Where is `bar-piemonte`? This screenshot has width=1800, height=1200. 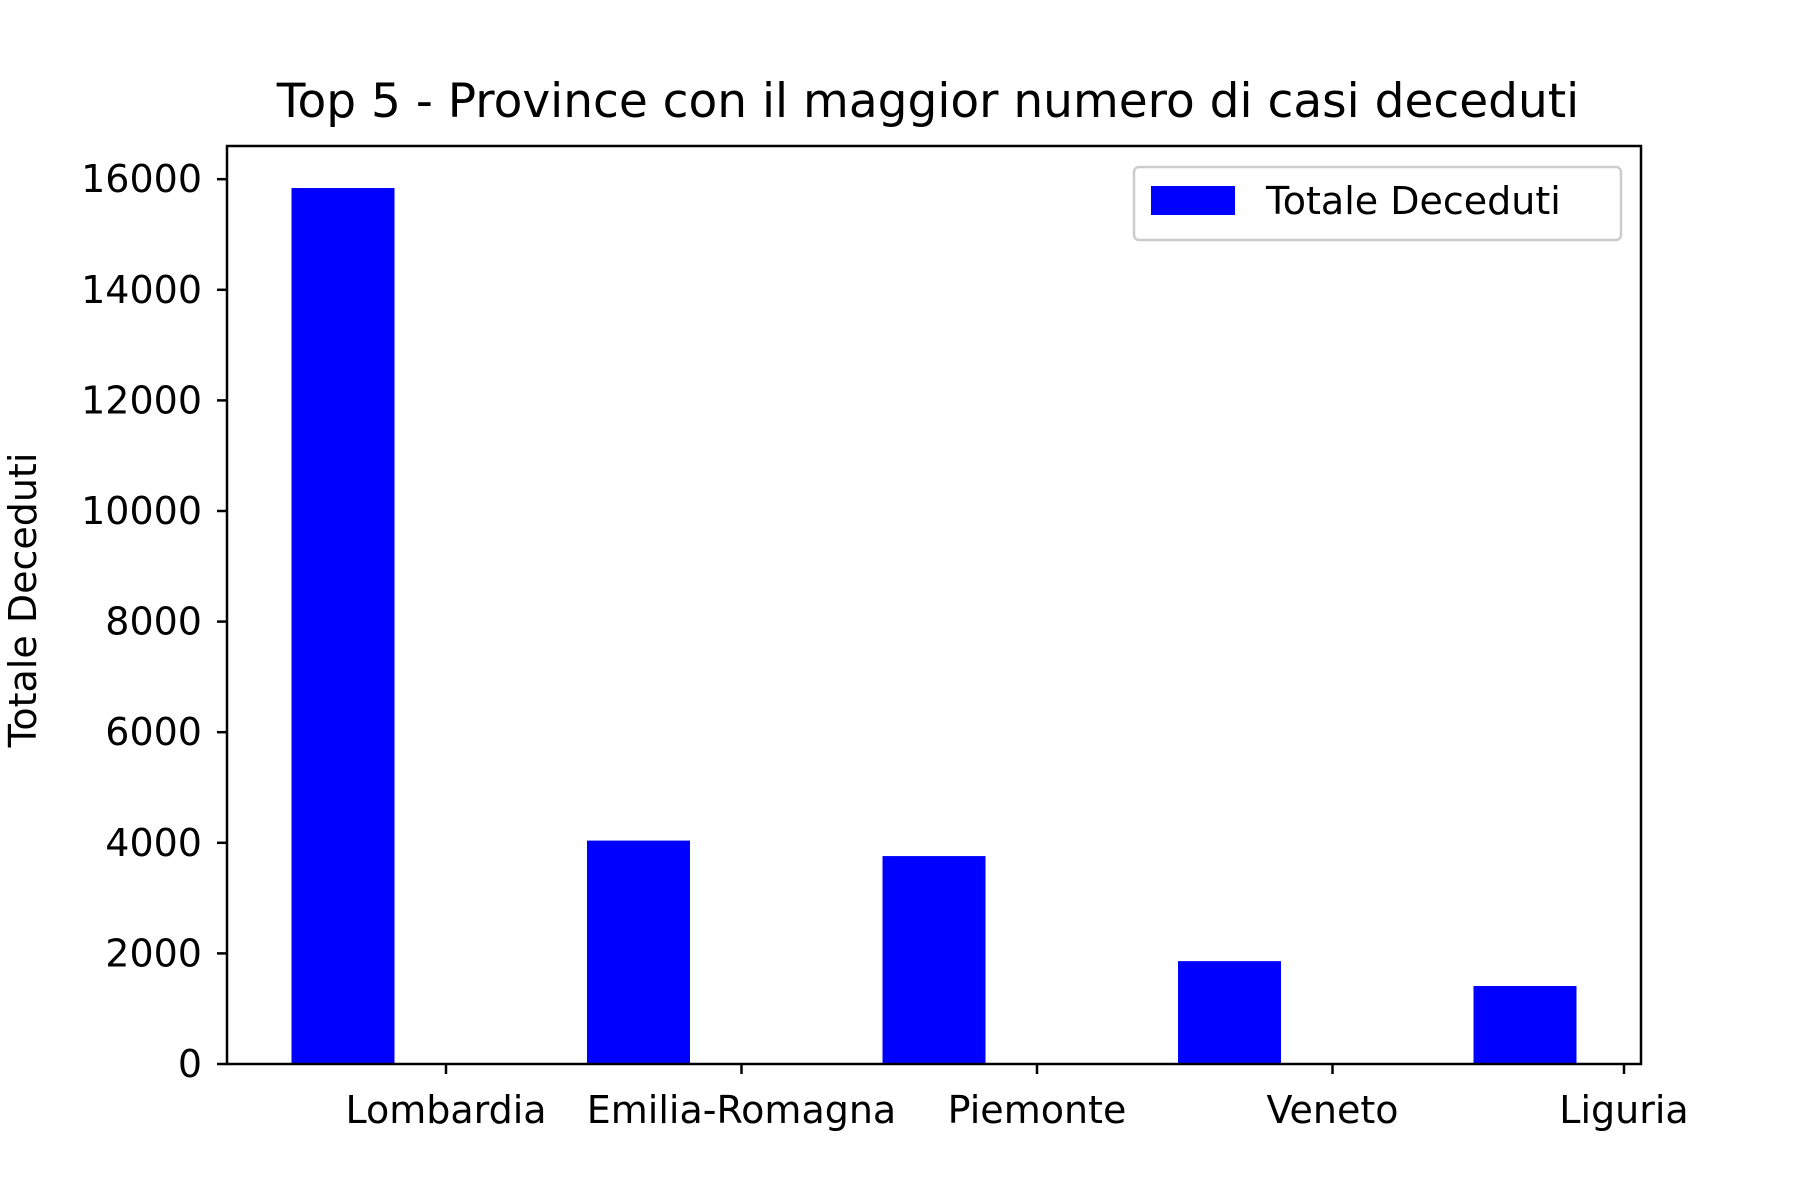 bar-piemonte is located at coordinates (934, 960).